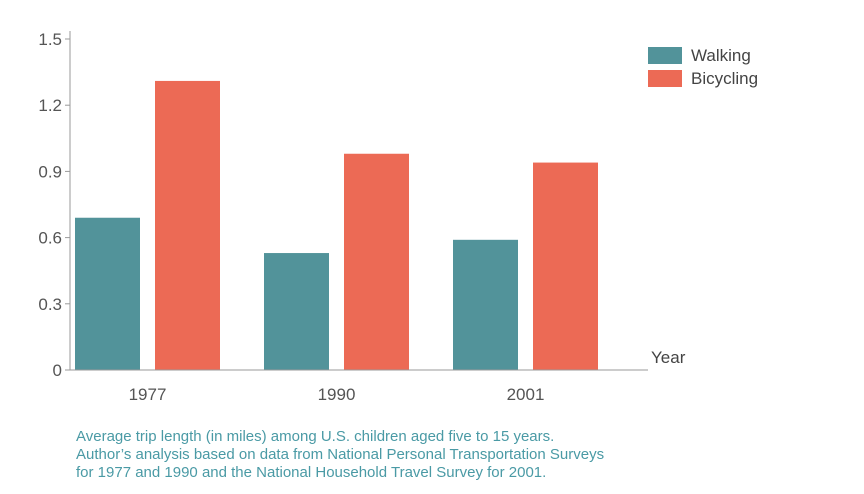  What do you see at coordinates (665, 78) in the screenshot?
I see `legend-swatch-bicycling` at bounding box center [665, 78].